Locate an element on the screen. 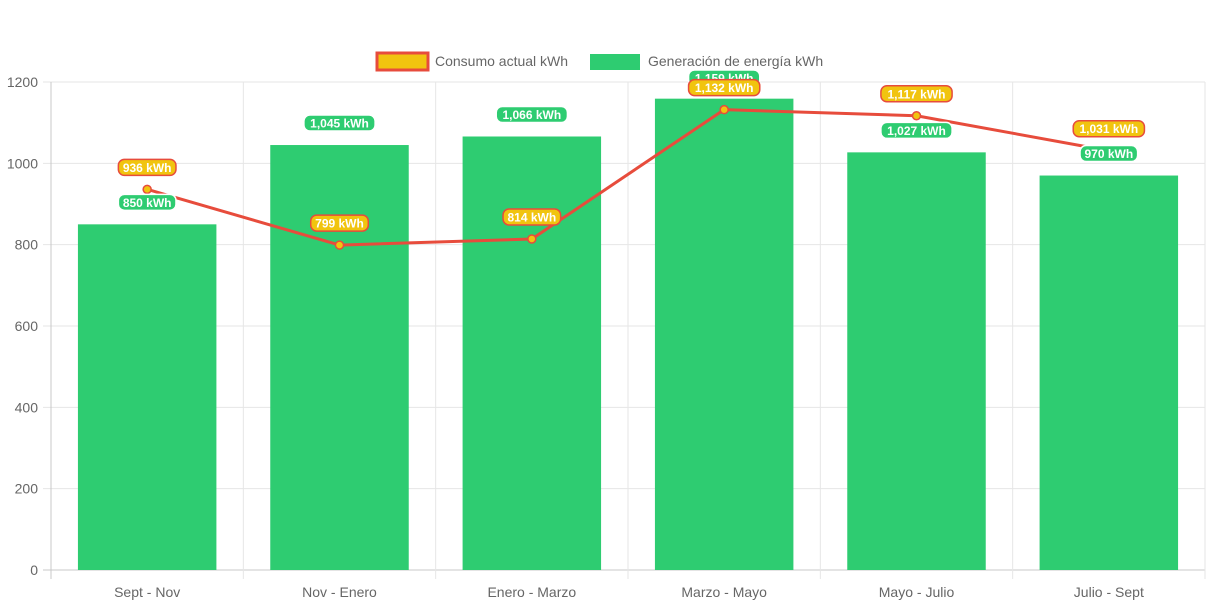 The height and width of the screenshot is (606, 1213). y-tick-label: 200 is located at coordinates (27, 489).